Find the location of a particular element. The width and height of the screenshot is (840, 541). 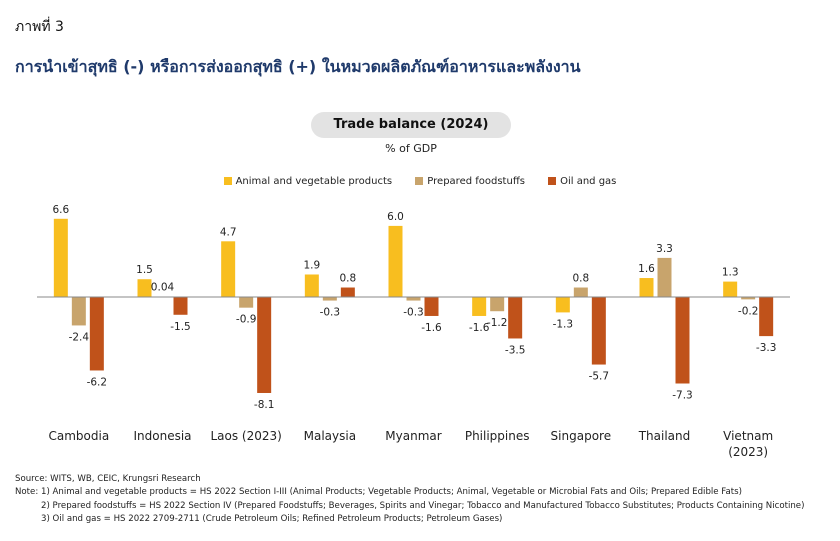

data-label: -3.3 is located at coordinates (766, 348).